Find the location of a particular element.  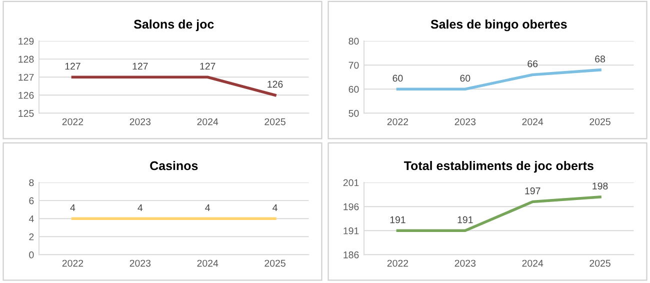

y-tick-label: 191 is located at coordinates (351, 230).